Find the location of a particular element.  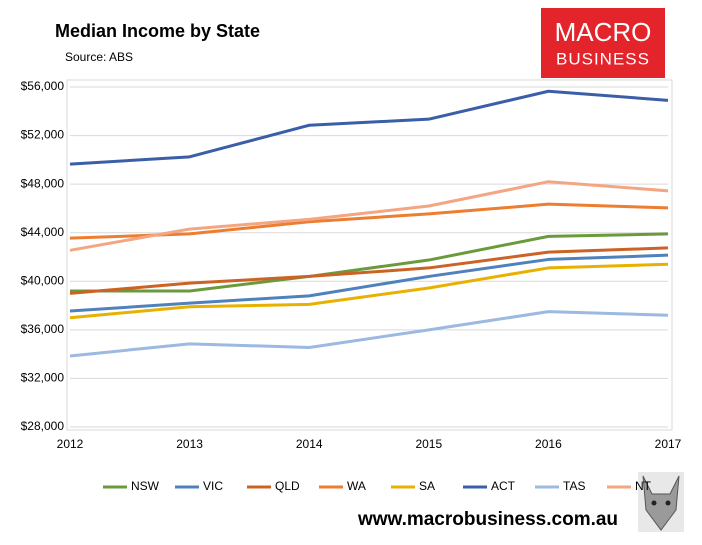

x-tick-label: 2016 is located at coordinates (548, 444).